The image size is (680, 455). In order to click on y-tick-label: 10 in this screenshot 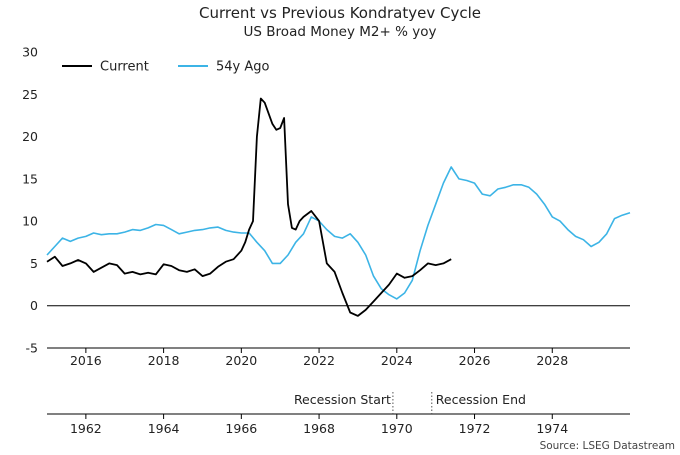, I will do `click(30, 221)`.